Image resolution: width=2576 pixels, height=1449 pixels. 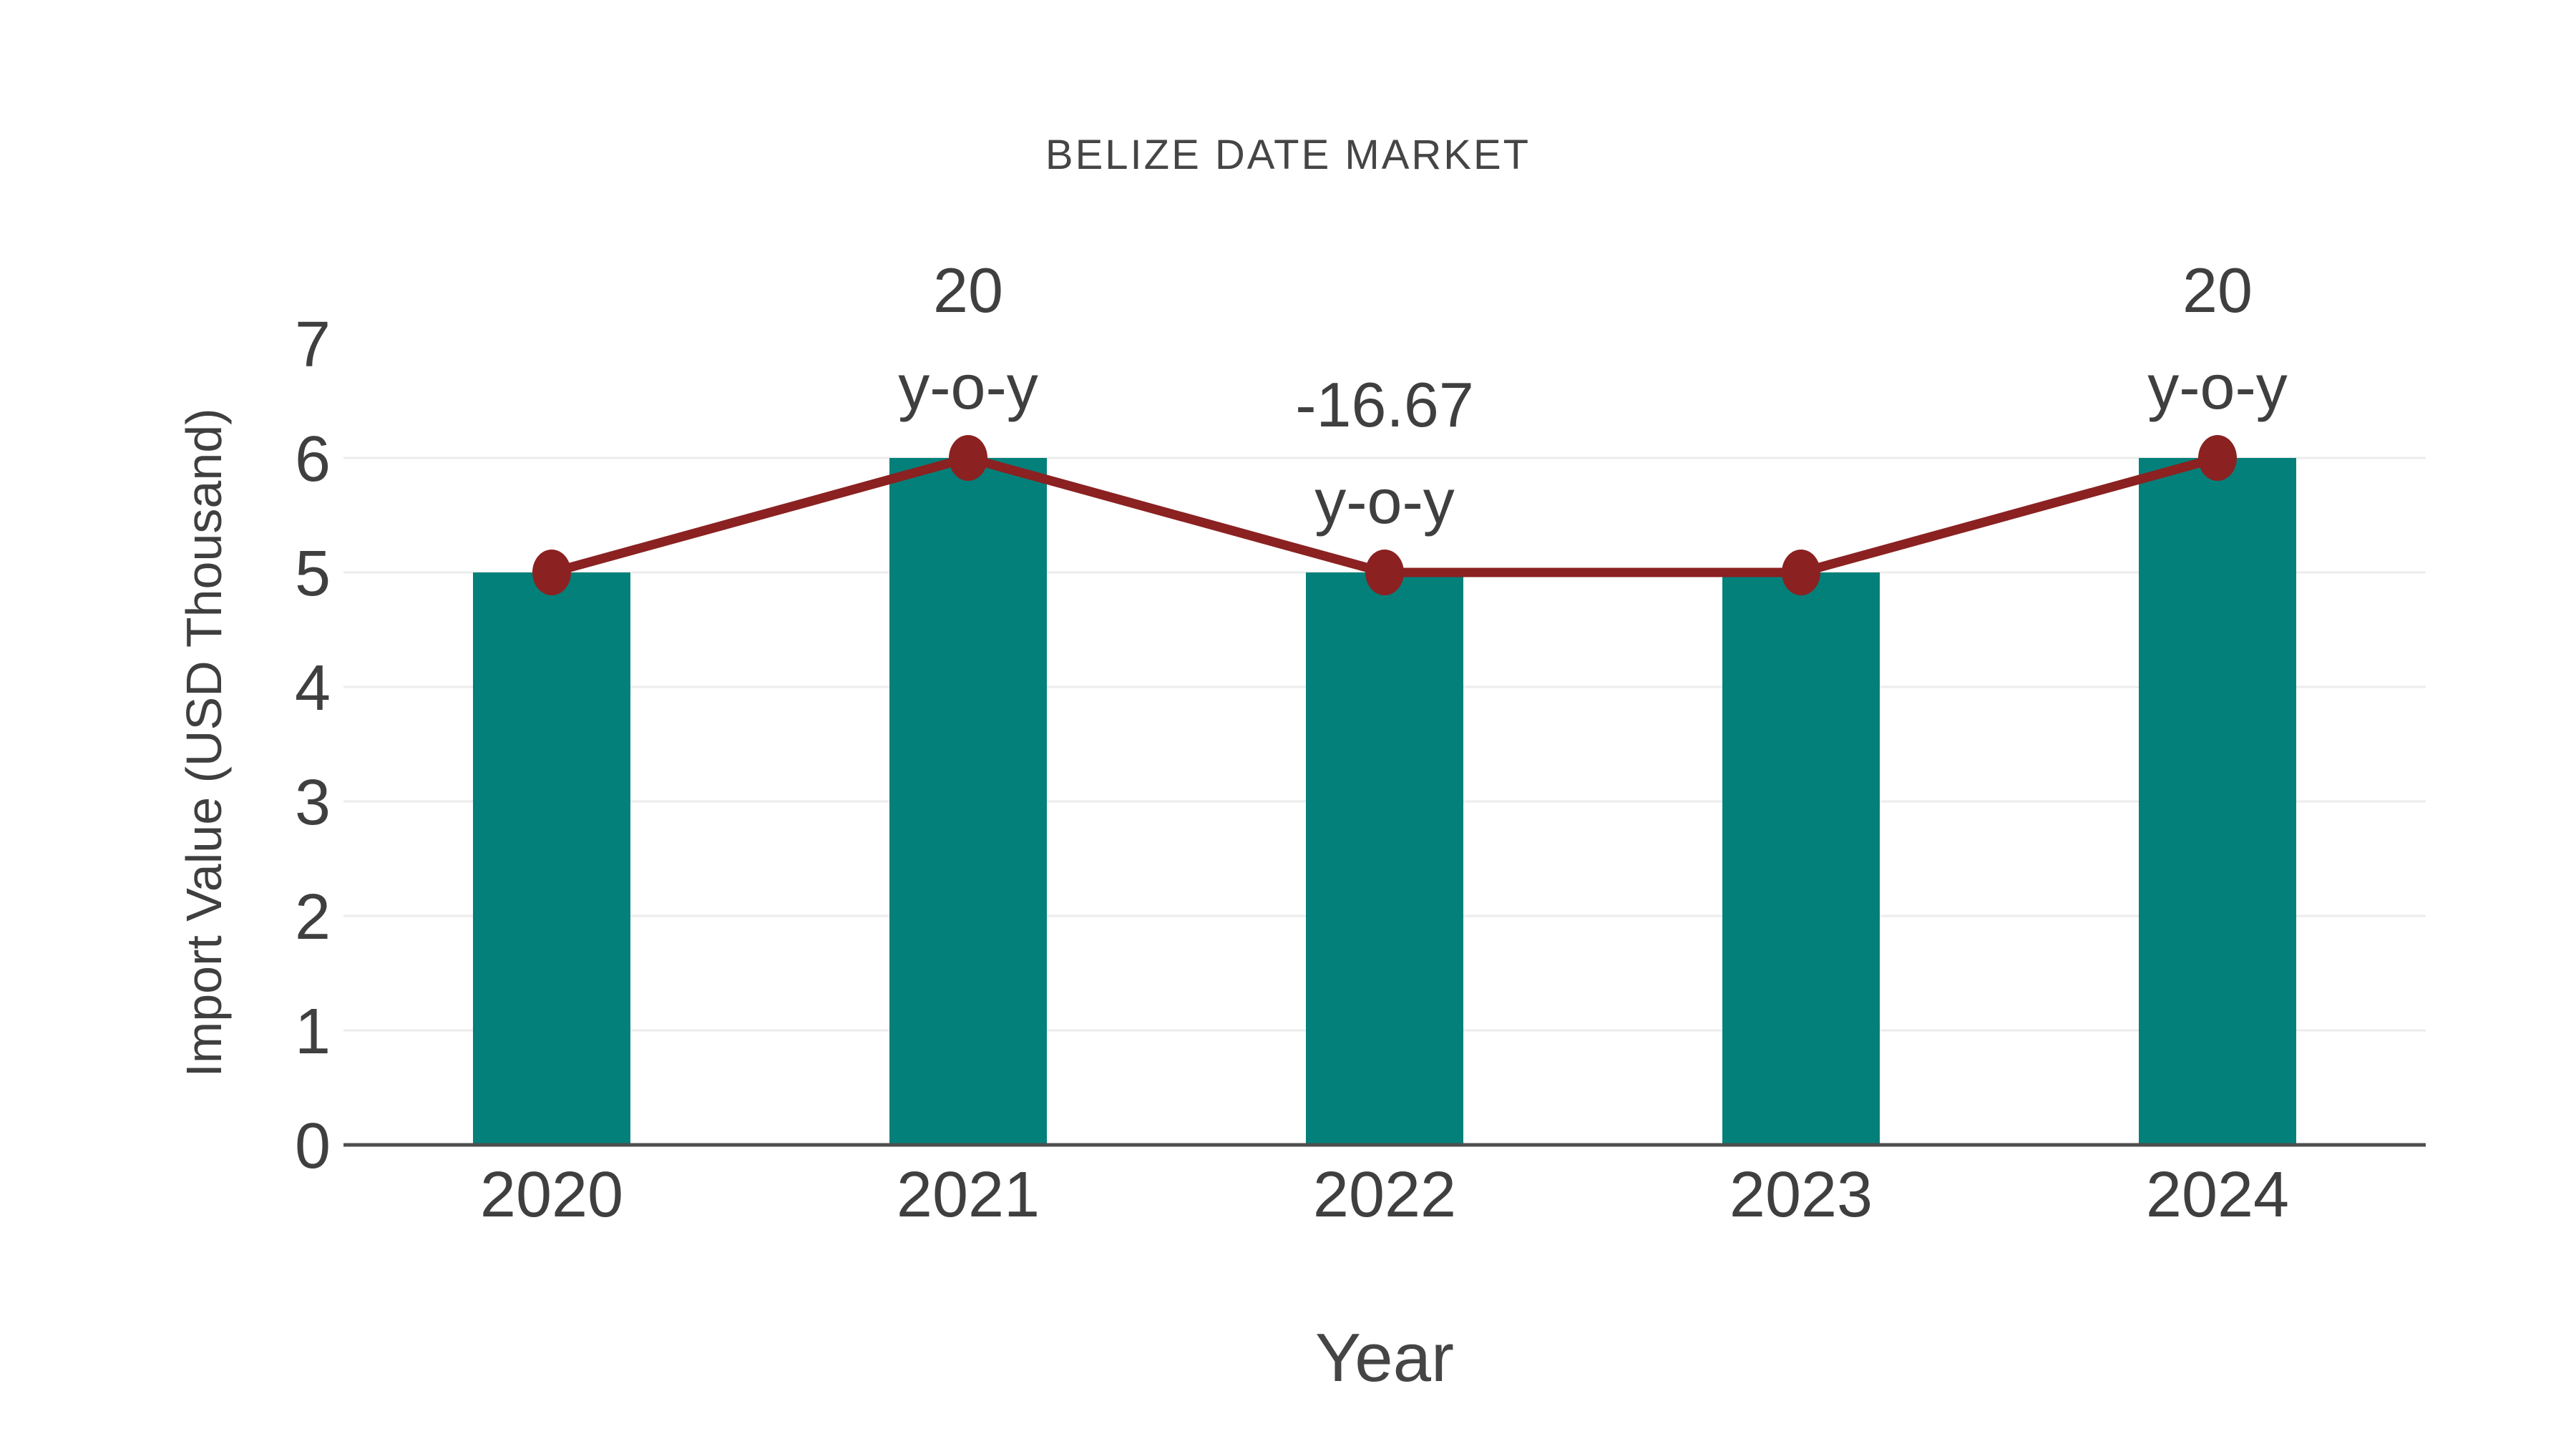 I want to click on annotation-2021-line2: y-o-y, so click(x=968, y=386).